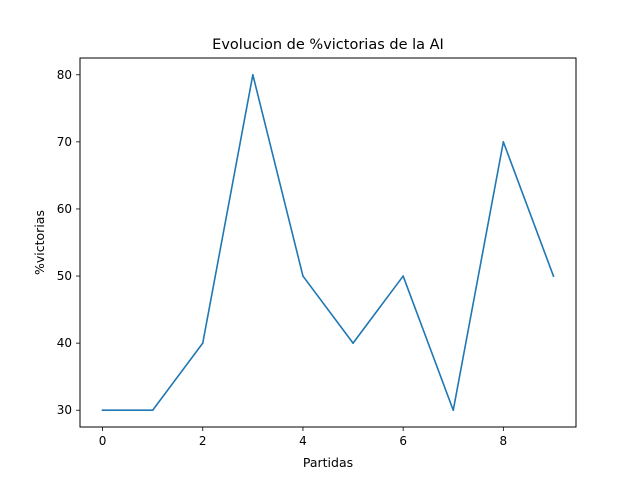 The height and width of the screenshot is (480, 640). Describe the element at coordinates (64, 410) in the screenshot. I see `y-tick-label: 30` at that location.